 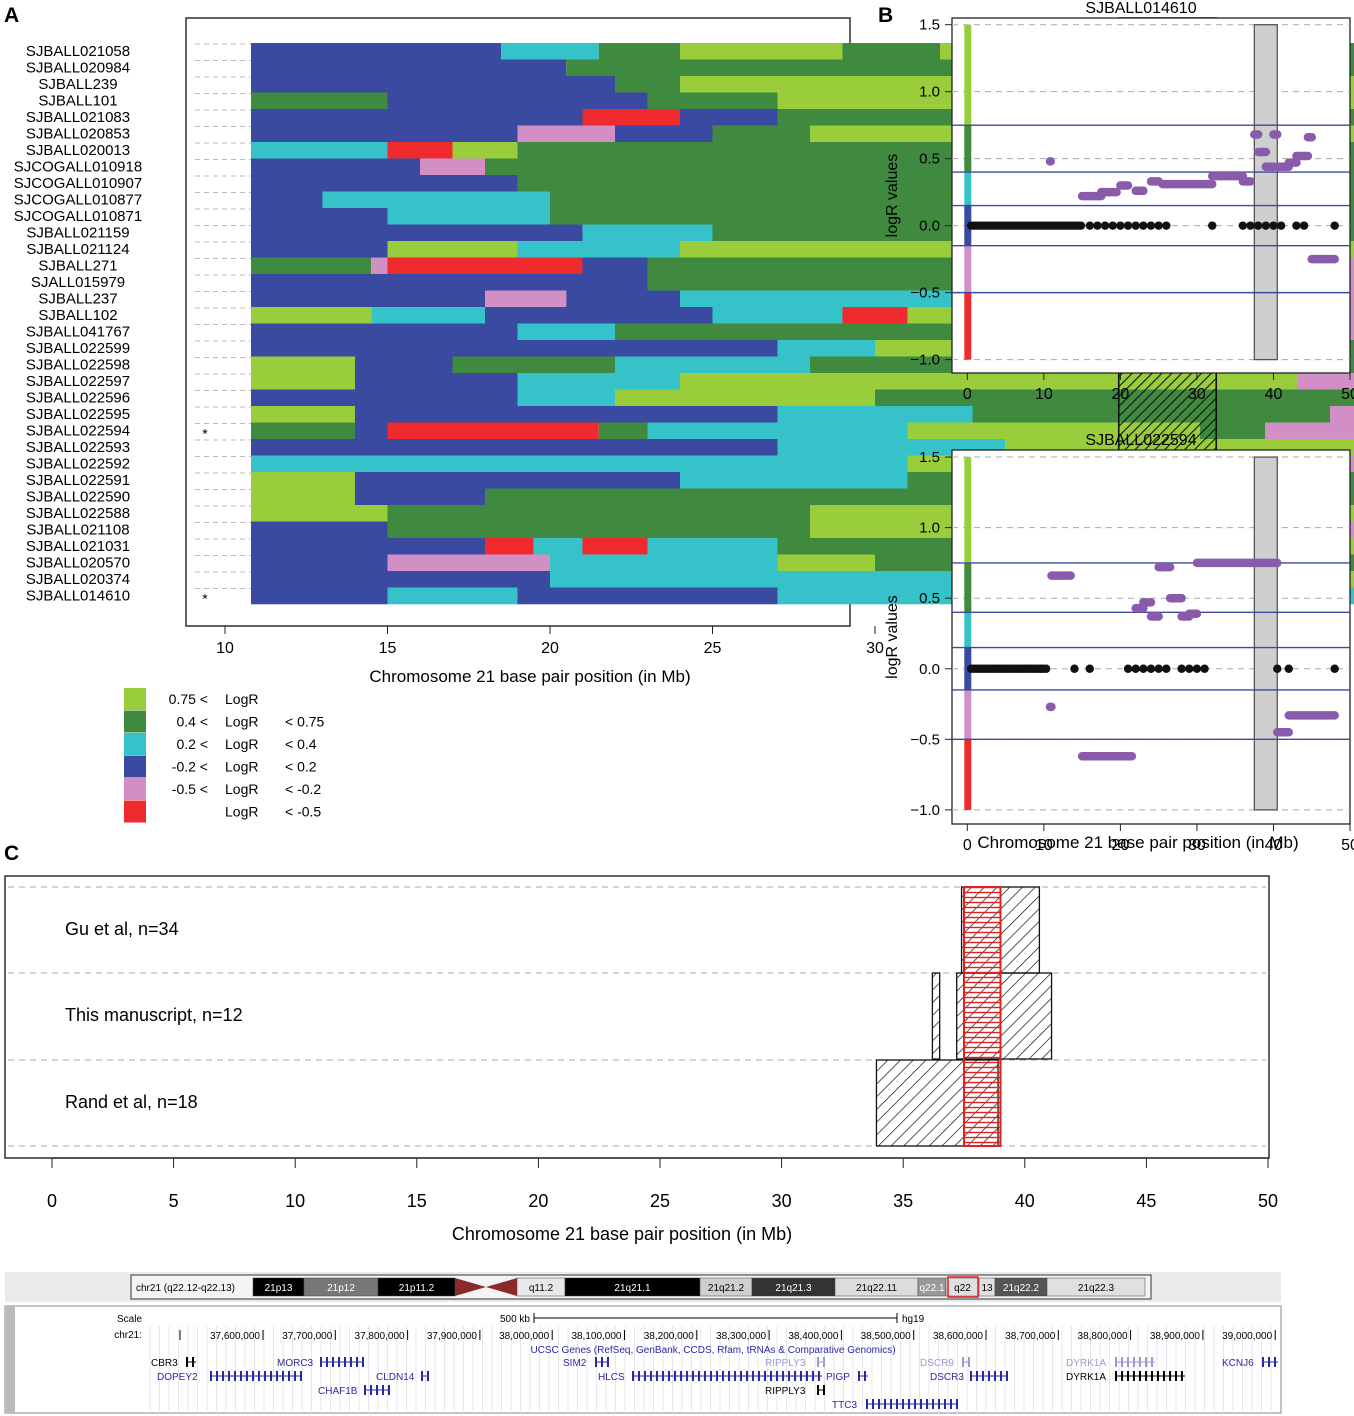 What do you see at coordinates (78, 546) in the screenshot?
I see `sample-label: SJBALL021031` at bounding box center [78, 546].